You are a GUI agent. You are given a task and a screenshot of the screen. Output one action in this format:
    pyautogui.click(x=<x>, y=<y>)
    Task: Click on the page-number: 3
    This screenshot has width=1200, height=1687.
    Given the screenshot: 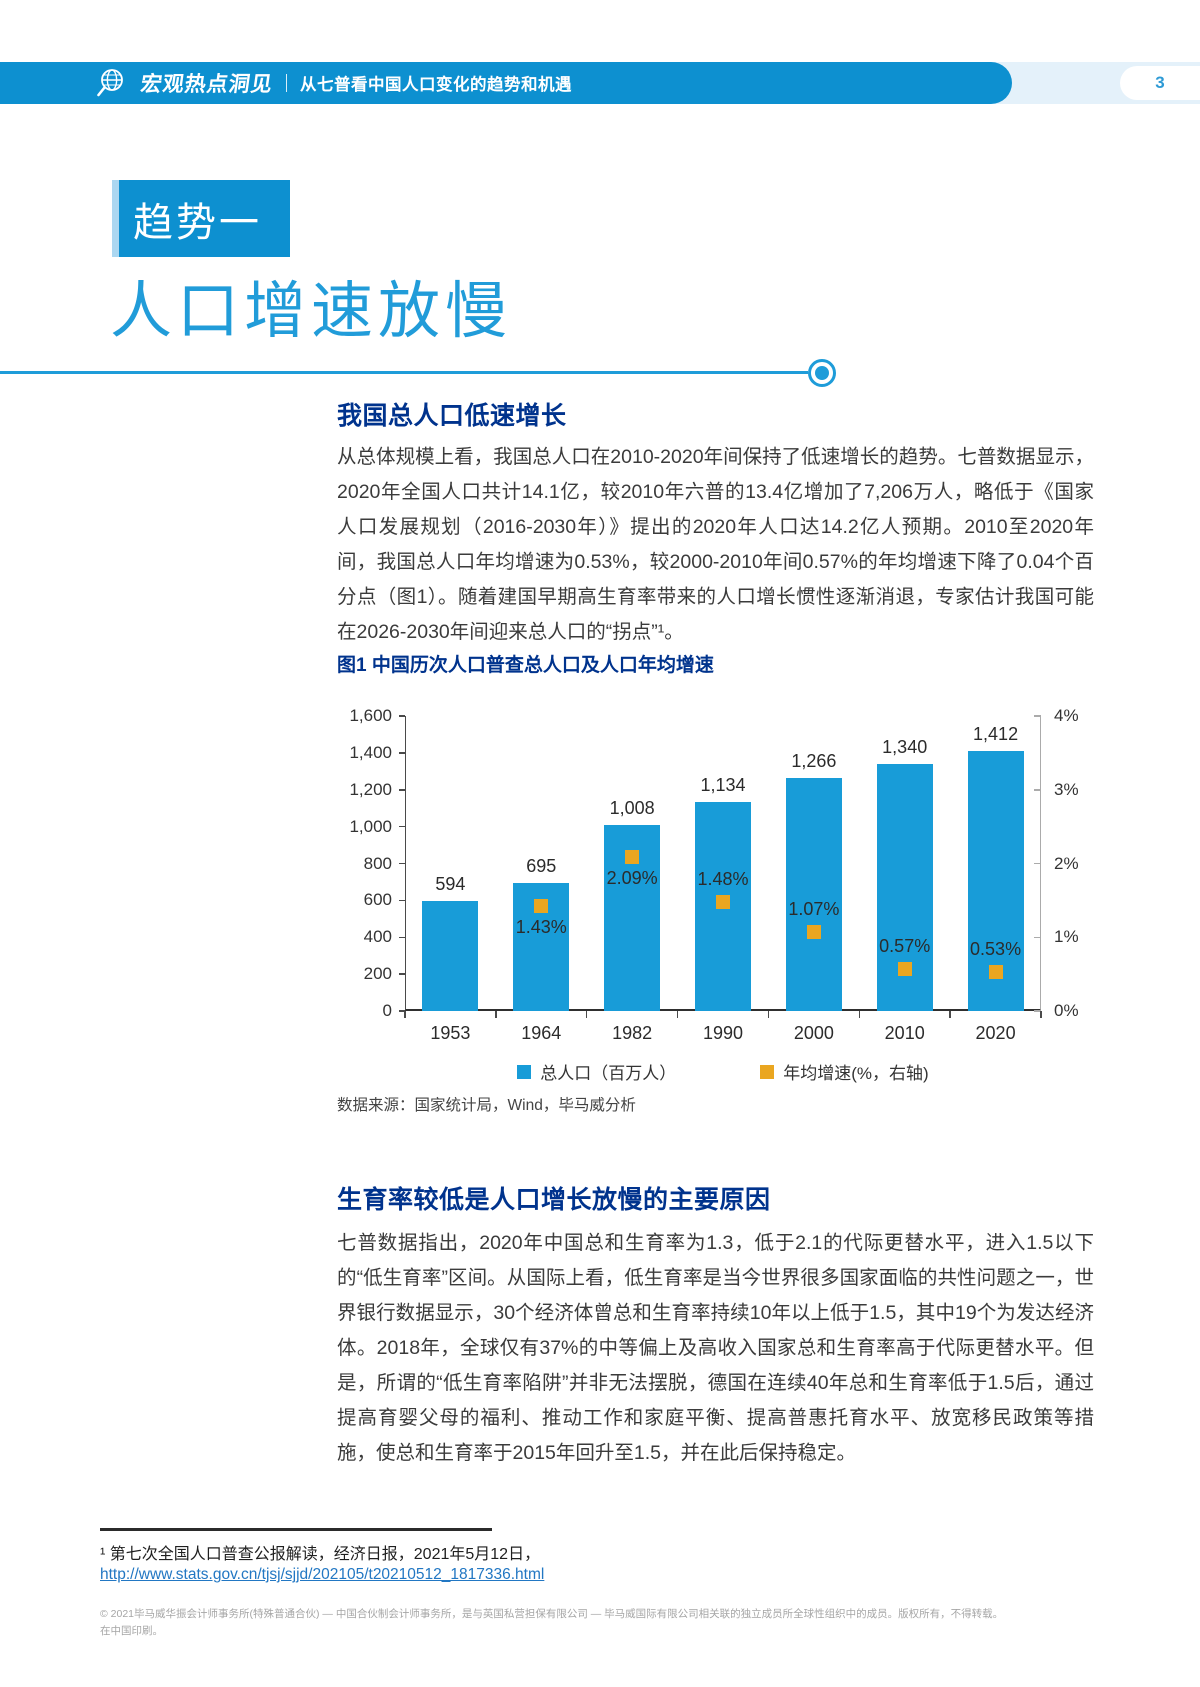 What is the action you would take?
    pyautogui.click(x=1160, y=82)
    